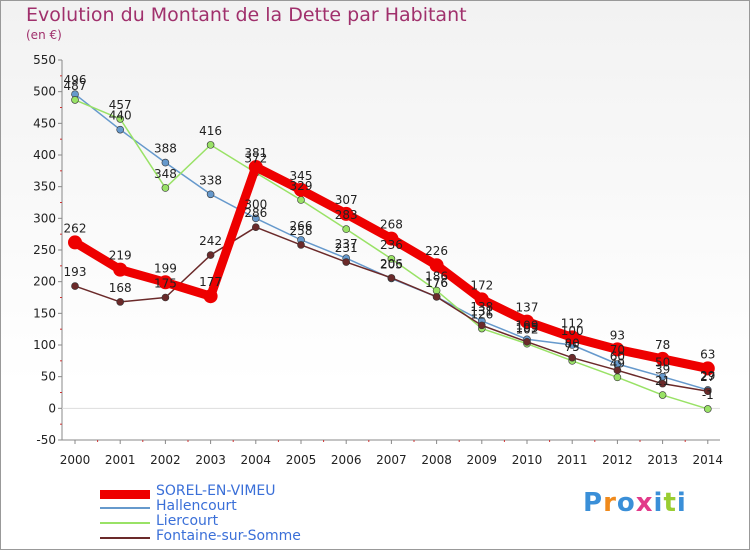  I want to click on data-label: 29, so click(707, 376).